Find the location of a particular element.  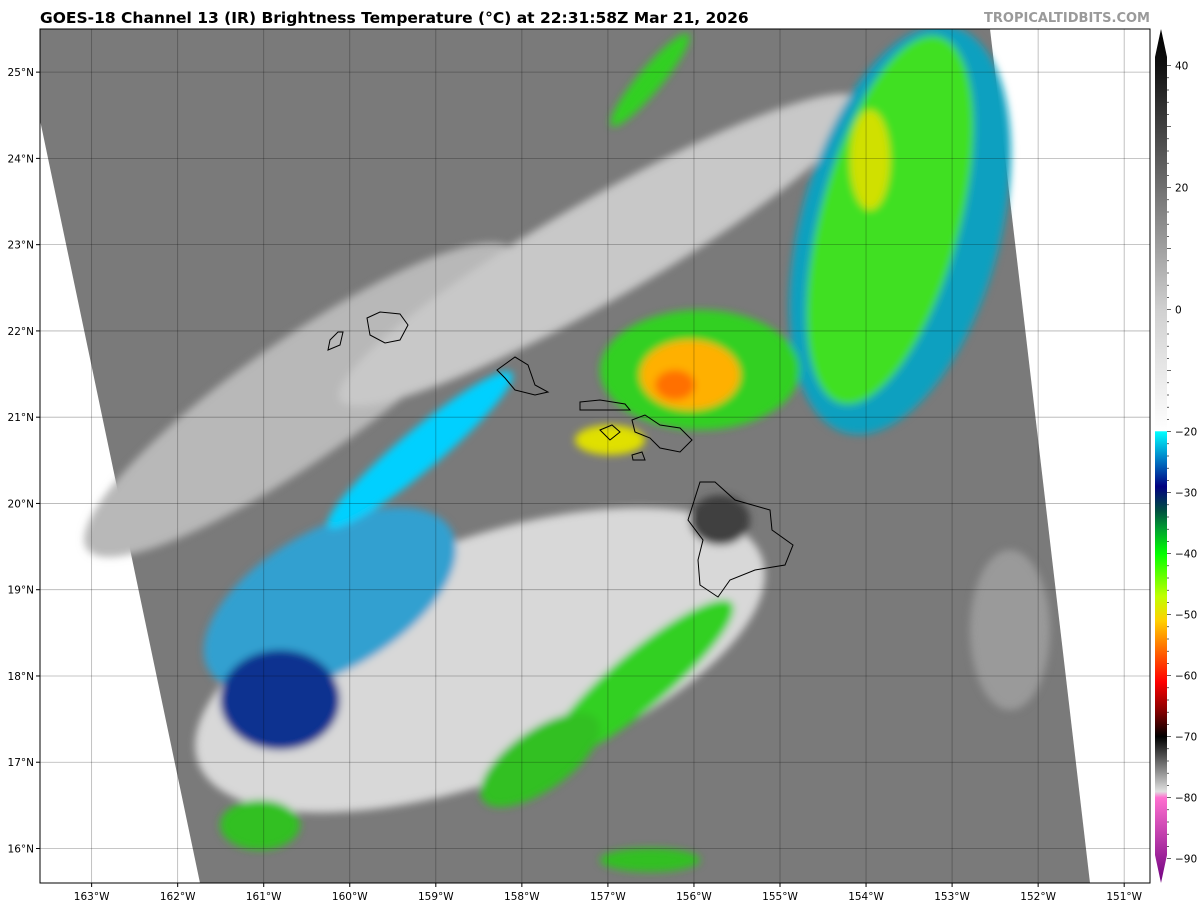

lon-label: 162°W is located at coordinates (178, 897).